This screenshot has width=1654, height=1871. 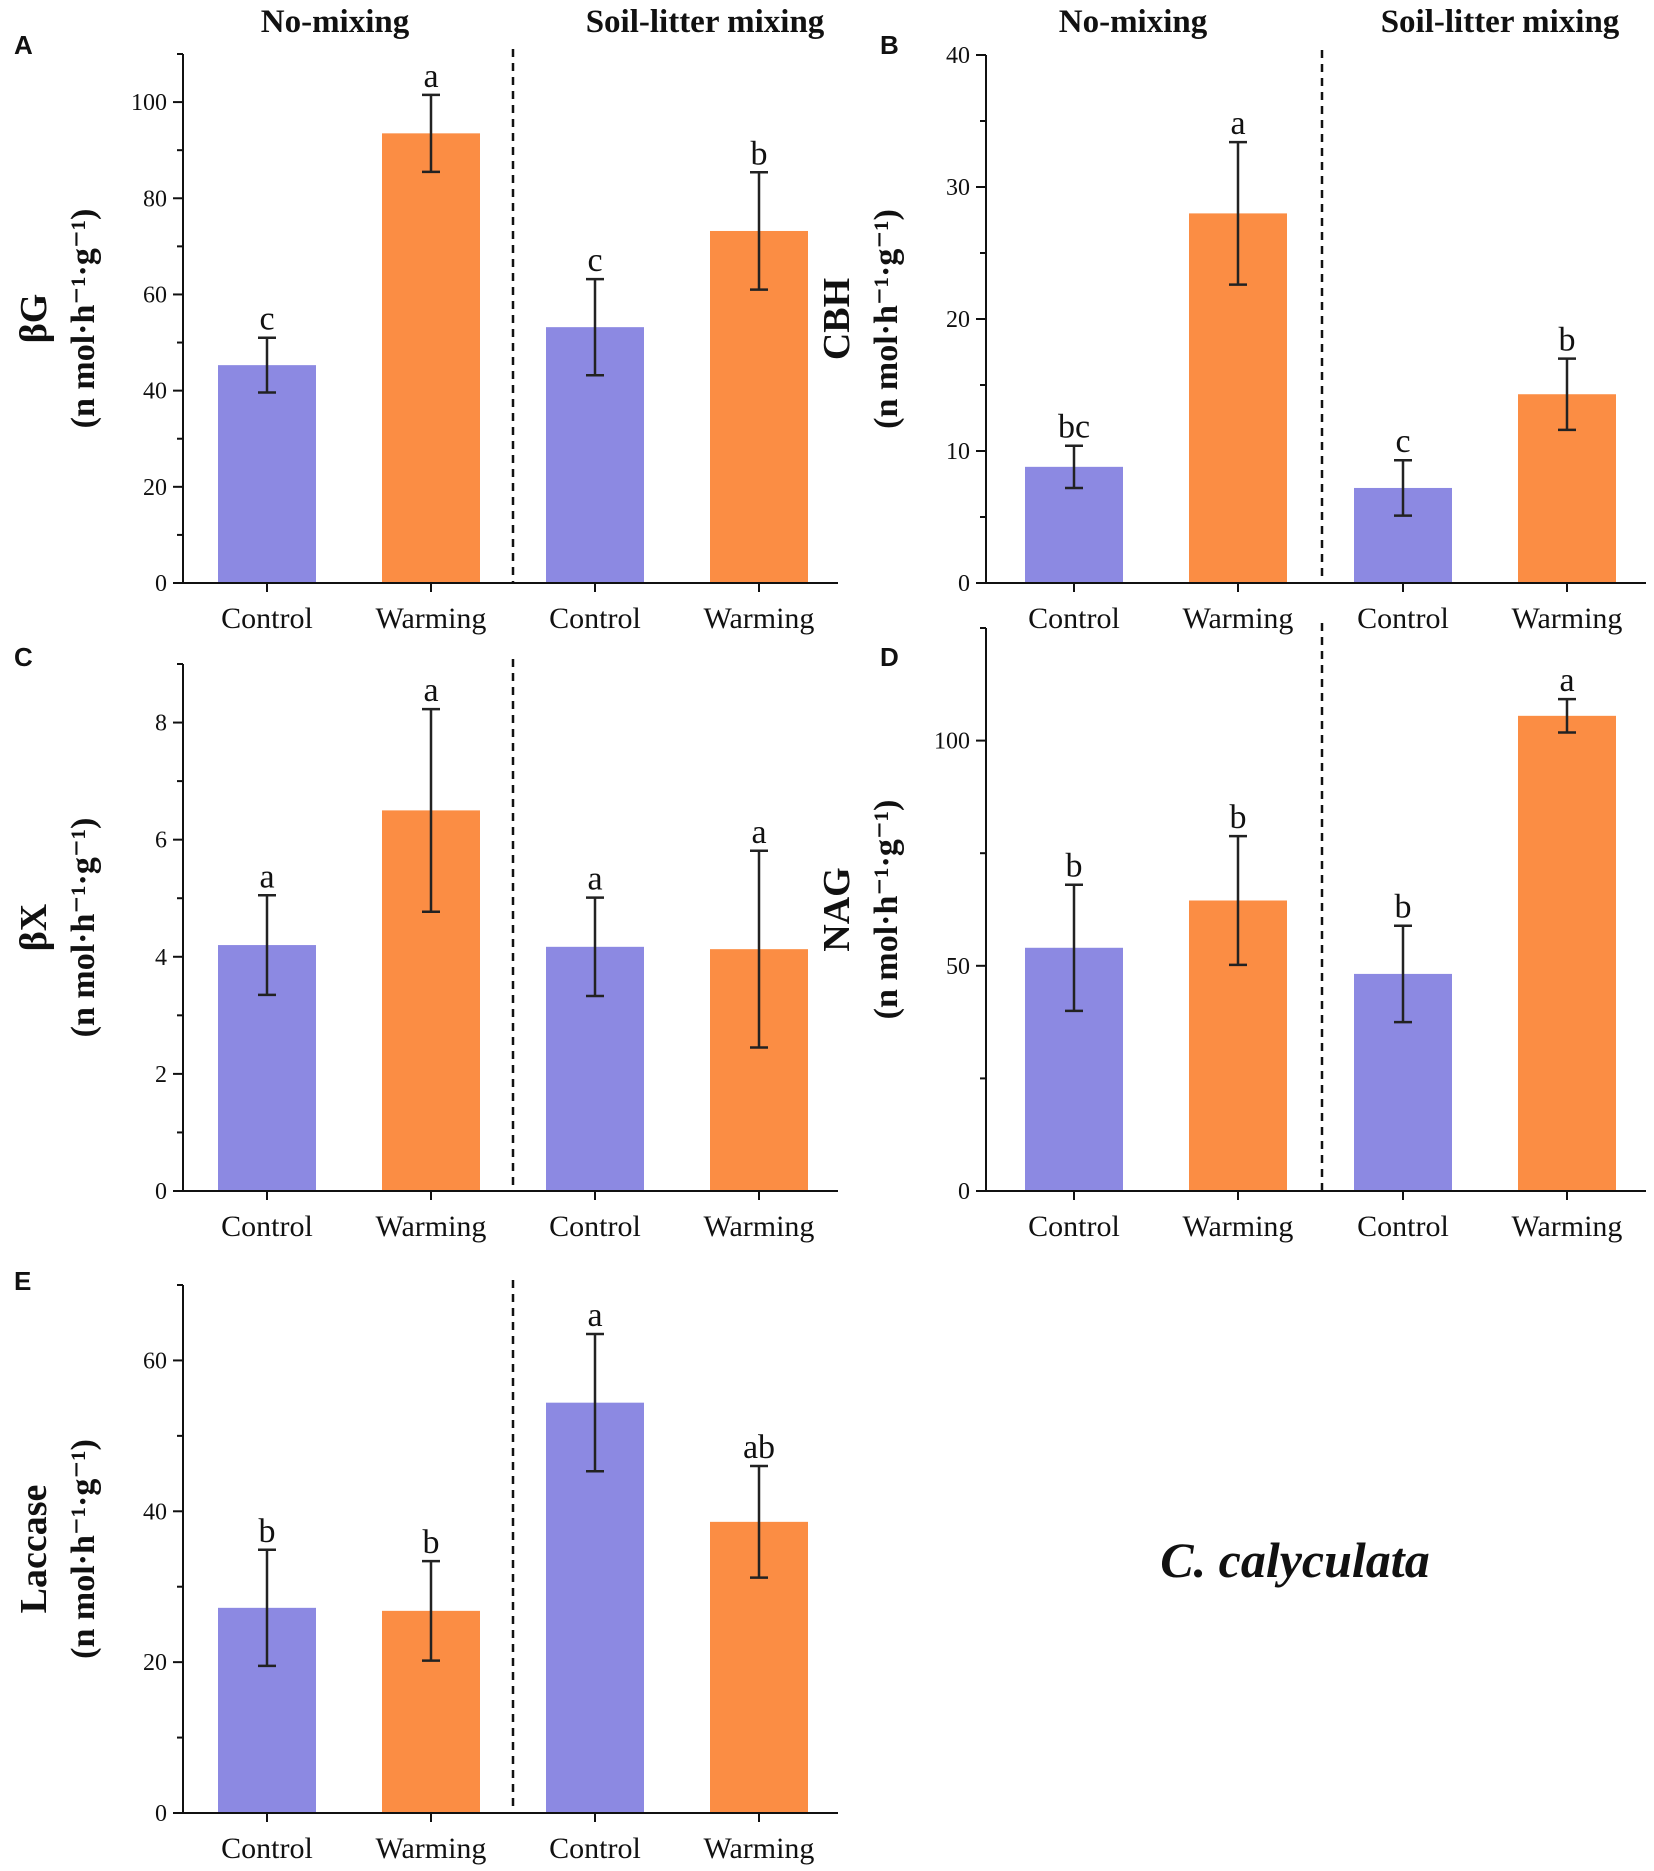 I want to click on y-axis-title-main: βX, so click(x=34, y=927).